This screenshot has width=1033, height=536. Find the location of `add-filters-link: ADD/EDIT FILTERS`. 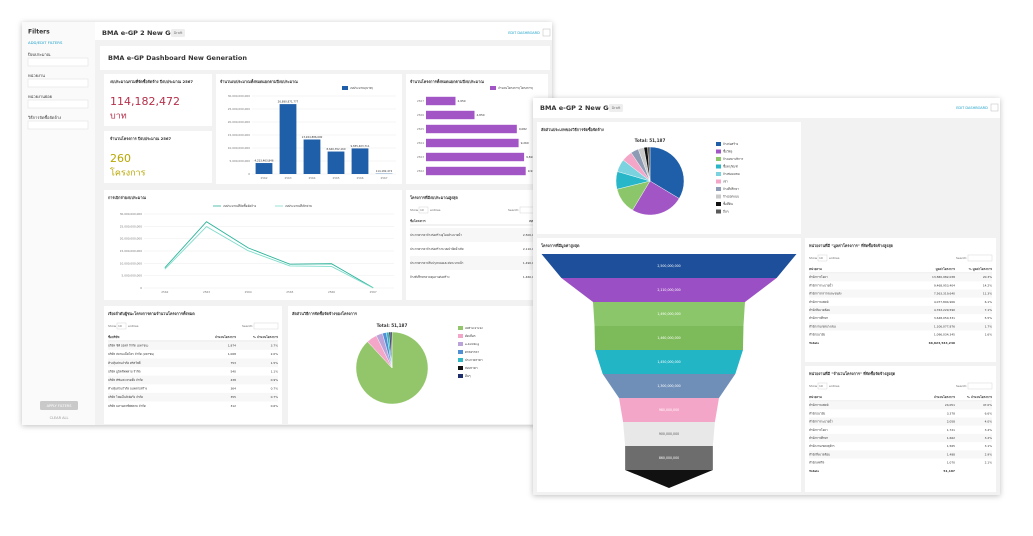

add-filters-link: ADD/EDIT FILTERS is located at coordinates (45, 42).